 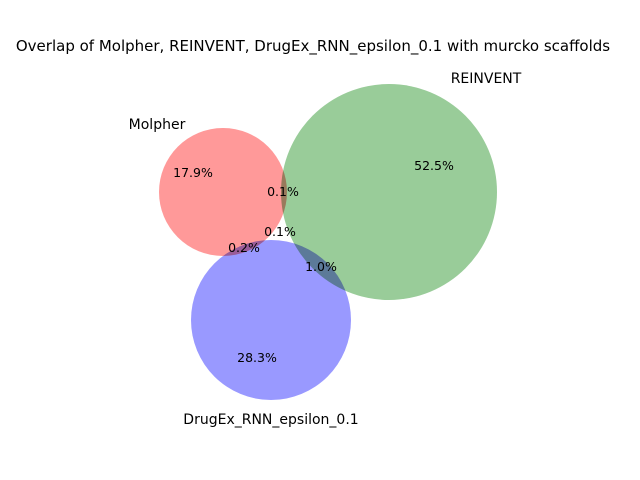 I want to click on molpher-drugex-label: 0.2%, so click(x=244, y=247).